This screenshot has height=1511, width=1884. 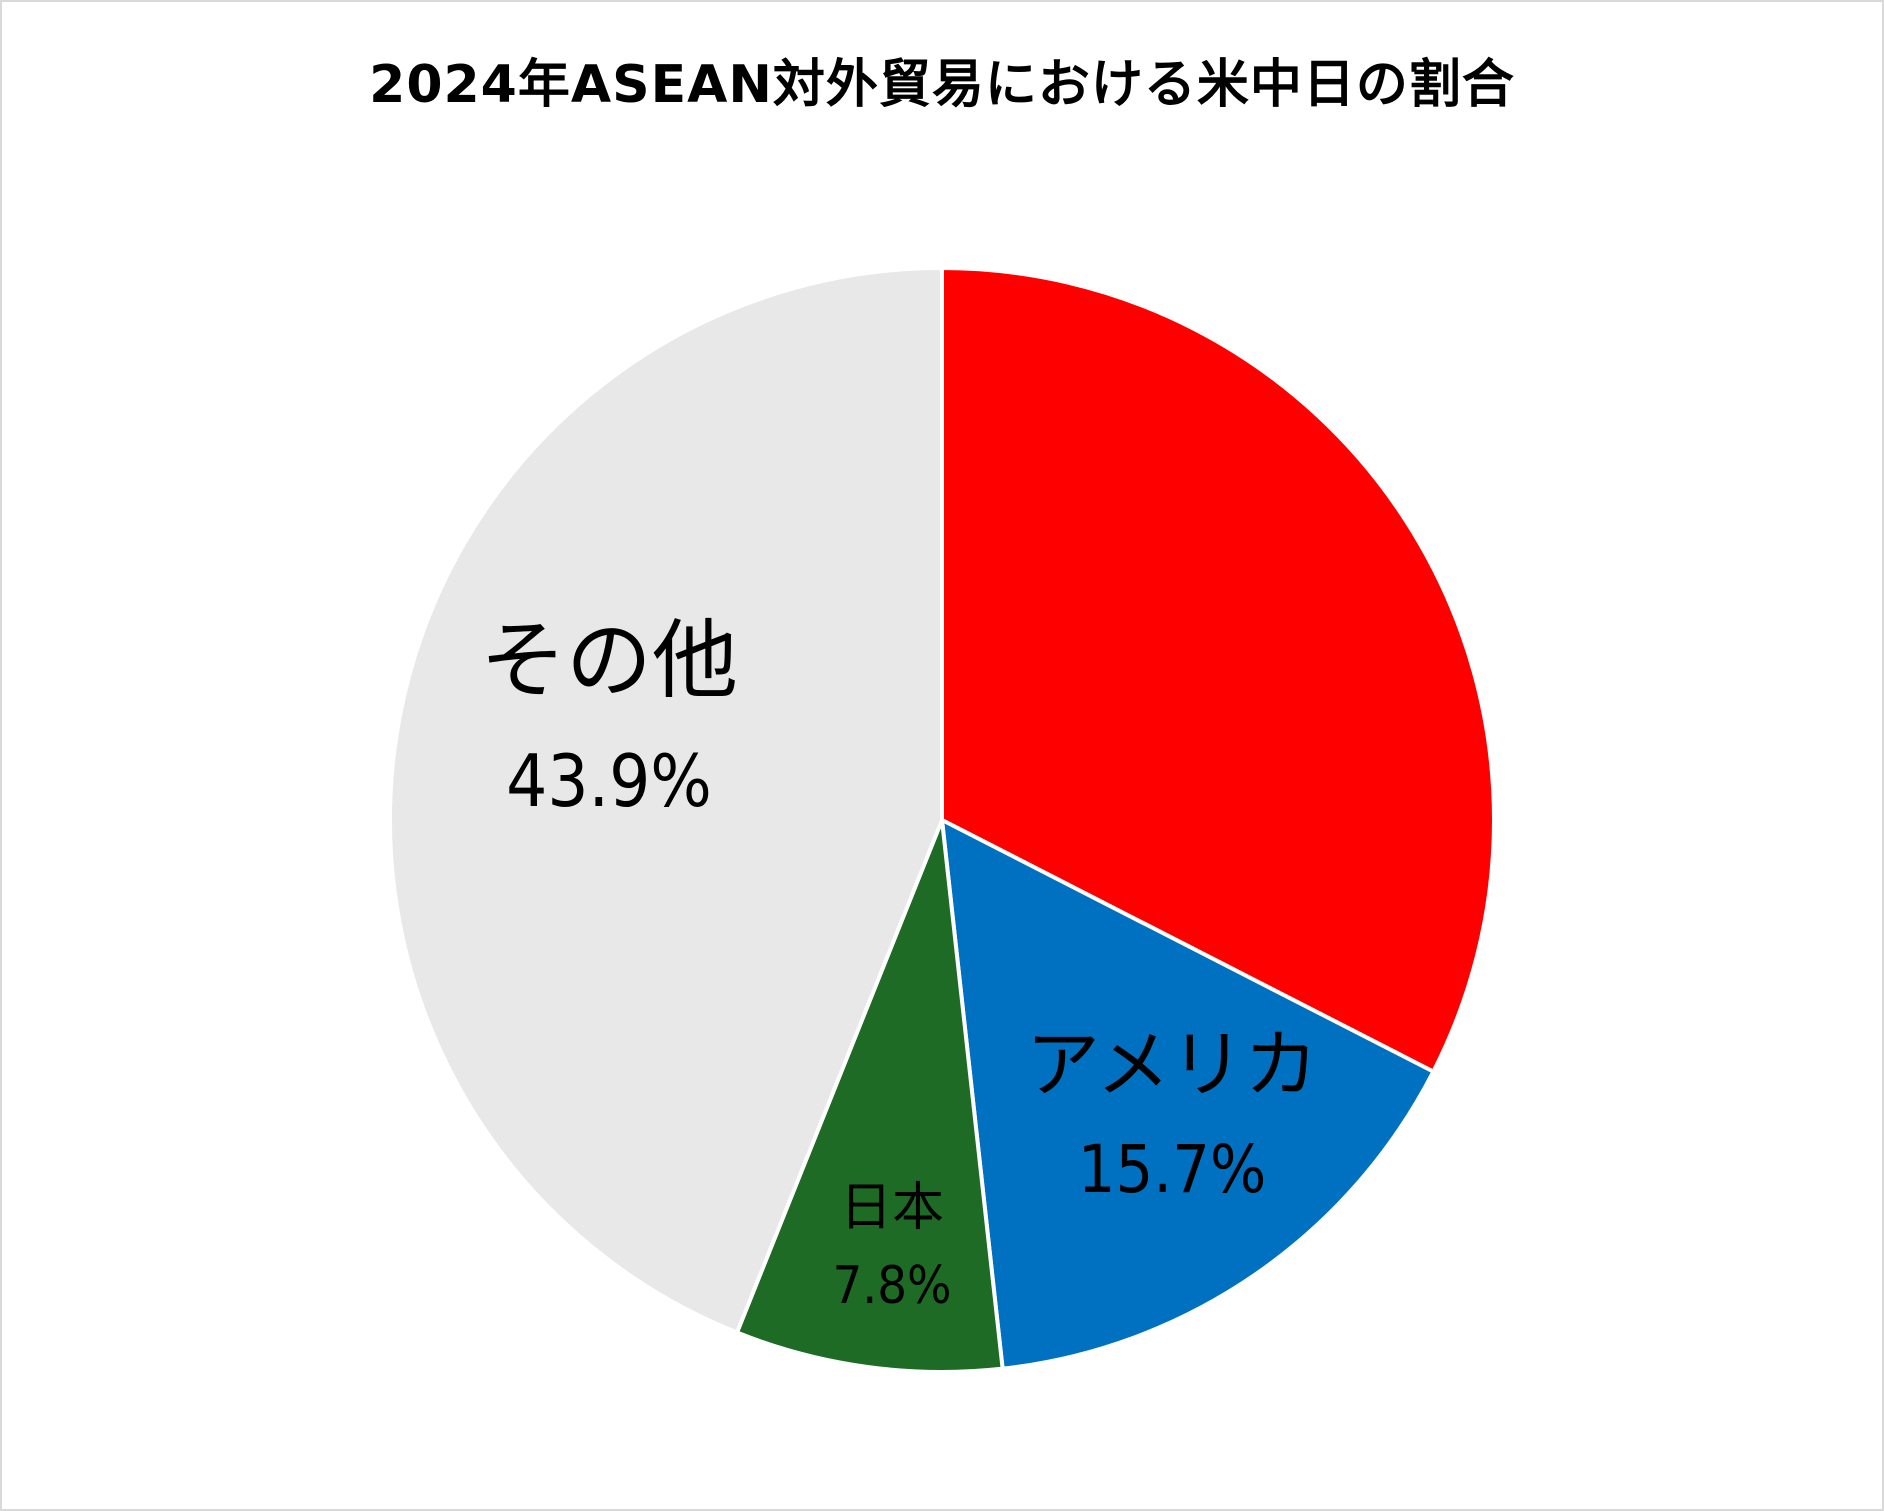 What do you see at coordinates (1242, 621) in the screenshot?
I see `slice-value-label: 32.5%` at bounding box center [1242, 621].